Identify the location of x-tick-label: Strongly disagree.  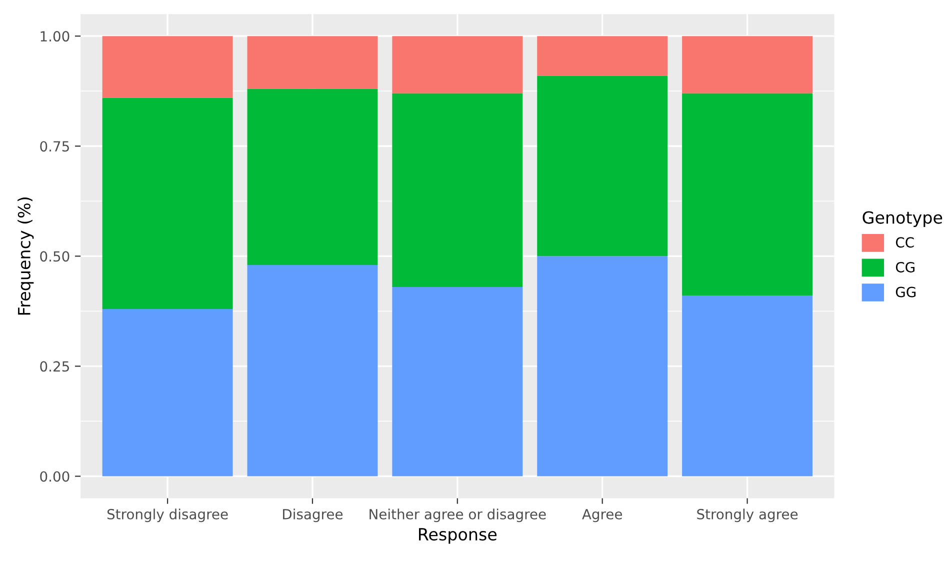
(167, 515).